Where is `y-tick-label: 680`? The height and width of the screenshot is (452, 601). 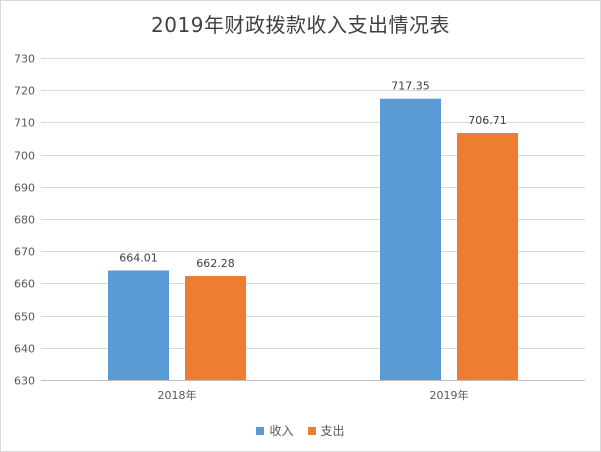
y-tick-label: 680 is located at coordinates (24, 220).